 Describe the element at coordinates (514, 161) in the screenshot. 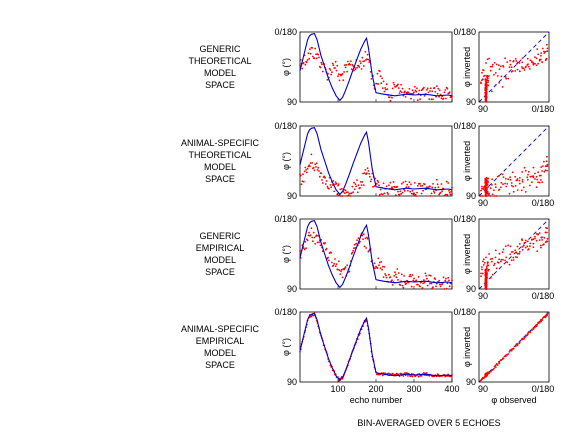

I see `identity-line` at that location.